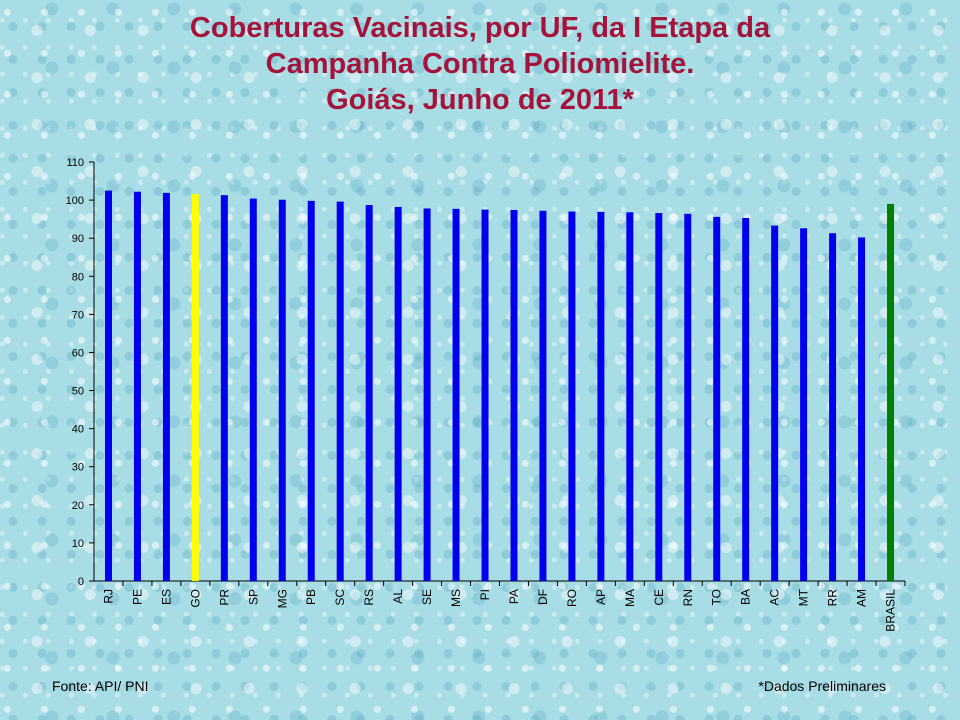 Image resolution: width=960 pixels, height=720 pixels. I want to click on bar-ap, so click(601, 396).